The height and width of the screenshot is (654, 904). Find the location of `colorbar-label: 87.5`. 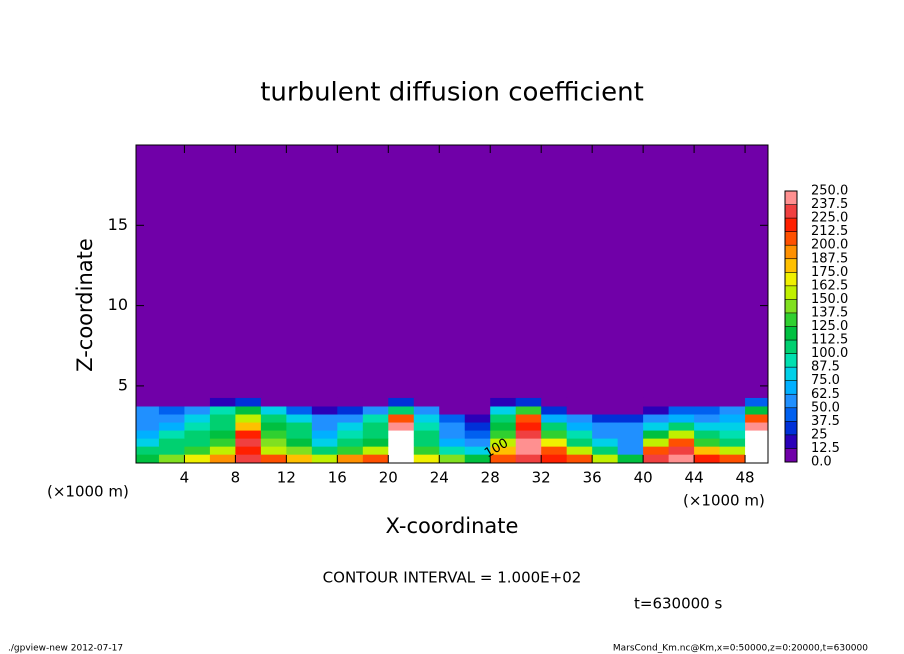

colorbar-label: 87.5 is located at coordinates (825, 367).